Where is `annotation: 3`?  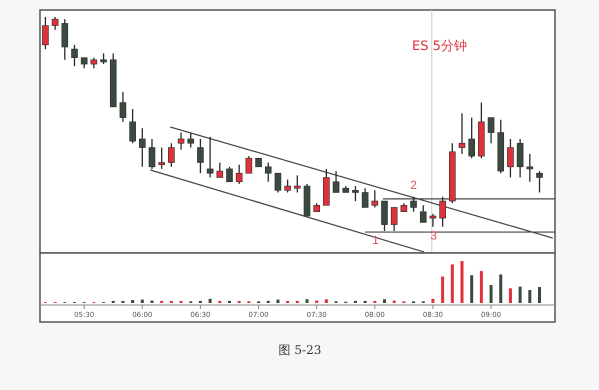
annotation: 3 is located at coordinates (434, 235).